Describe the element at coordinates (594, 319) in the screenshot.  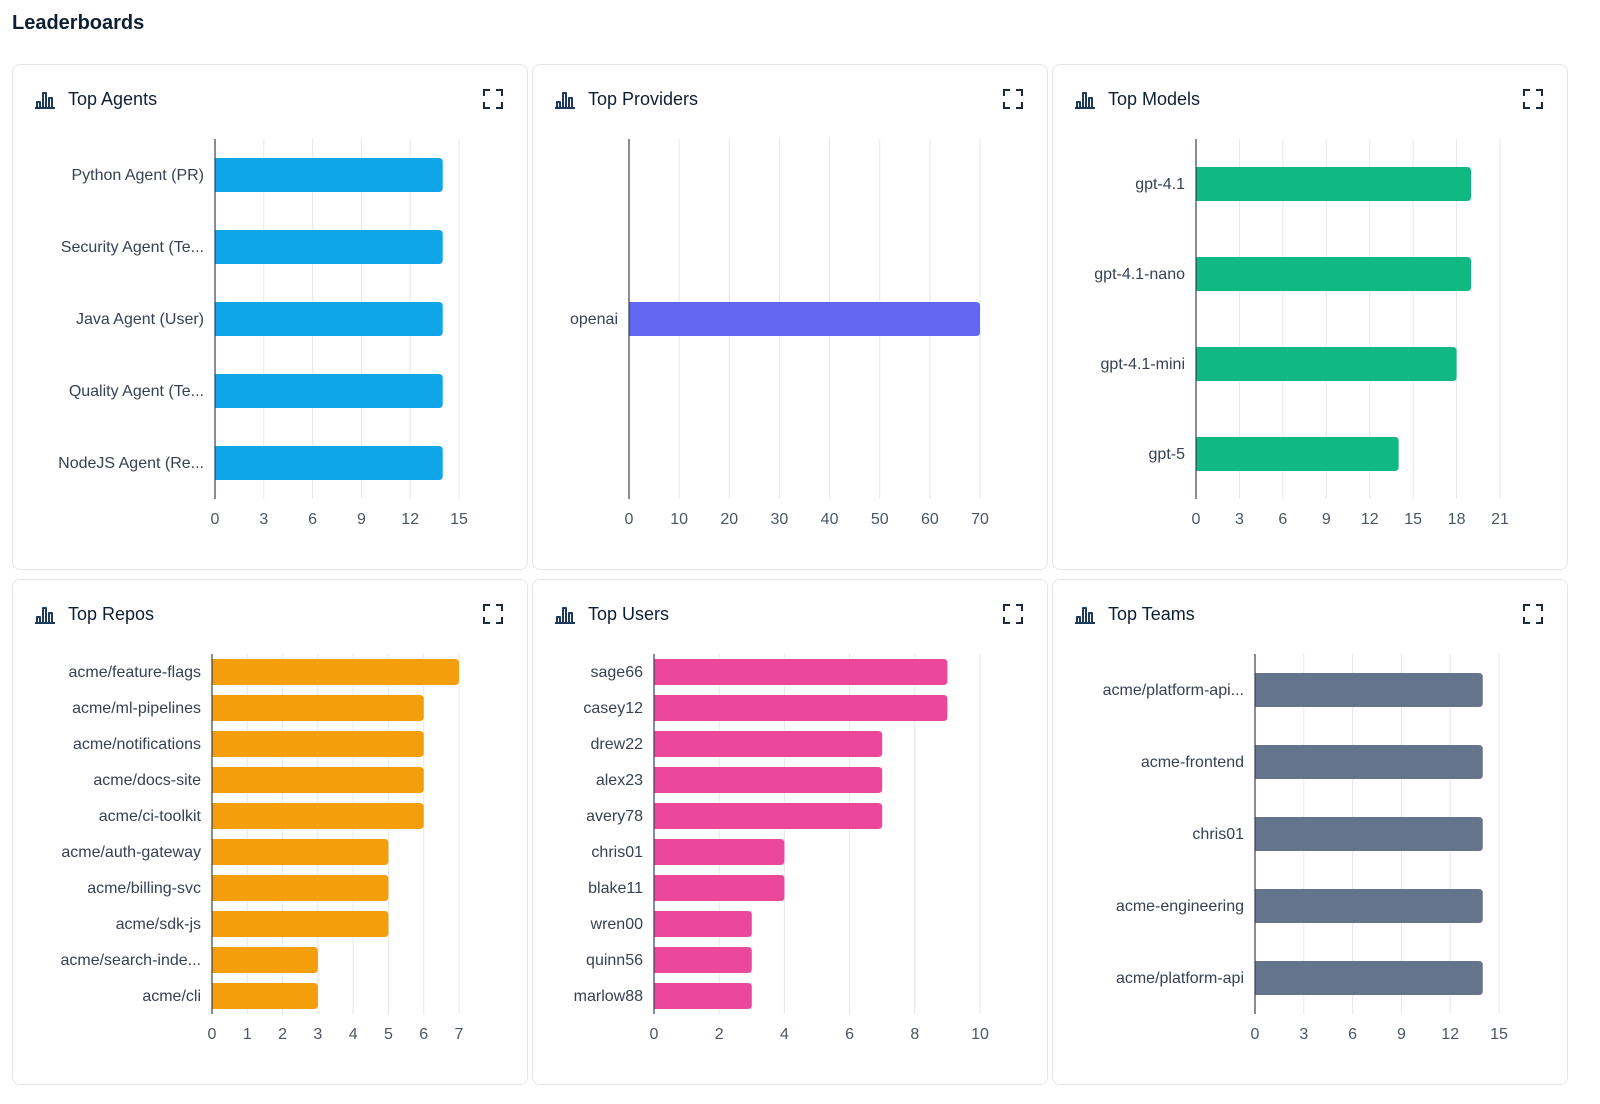
I see `category-label: openai` at that location.